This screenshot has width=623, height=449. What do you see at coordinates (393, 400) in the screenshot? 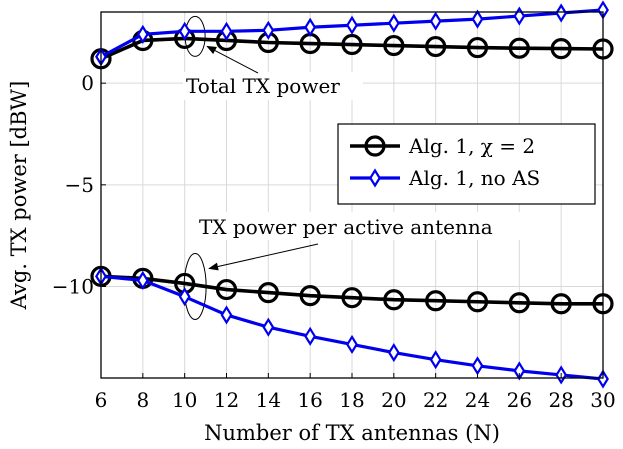
I see `x-tick-label: 20` at bounding box center [393, 400].